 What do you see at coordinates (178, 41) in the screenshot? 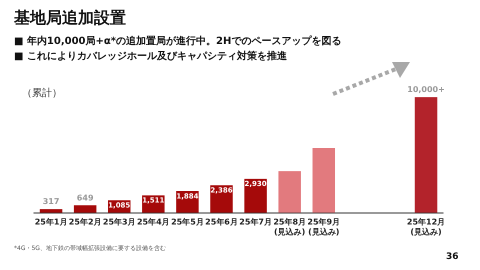
I see `text: ■ 年内10,000局+α*の追加置局が進行中。2Hでのペースアップを図る` at bounding box center [178, 41].